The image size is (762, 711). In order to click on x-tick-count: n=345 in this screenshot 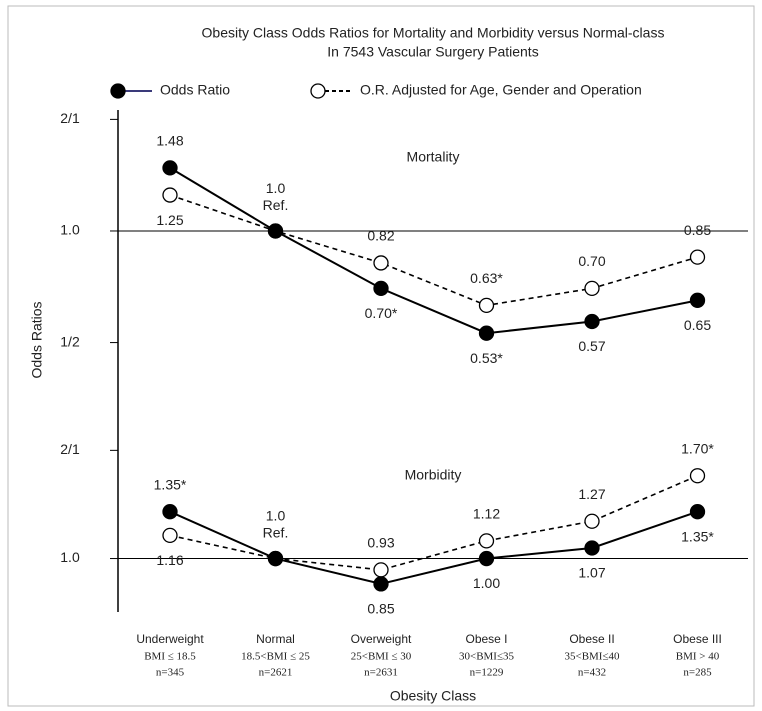, I will do `click(170, 673)`.